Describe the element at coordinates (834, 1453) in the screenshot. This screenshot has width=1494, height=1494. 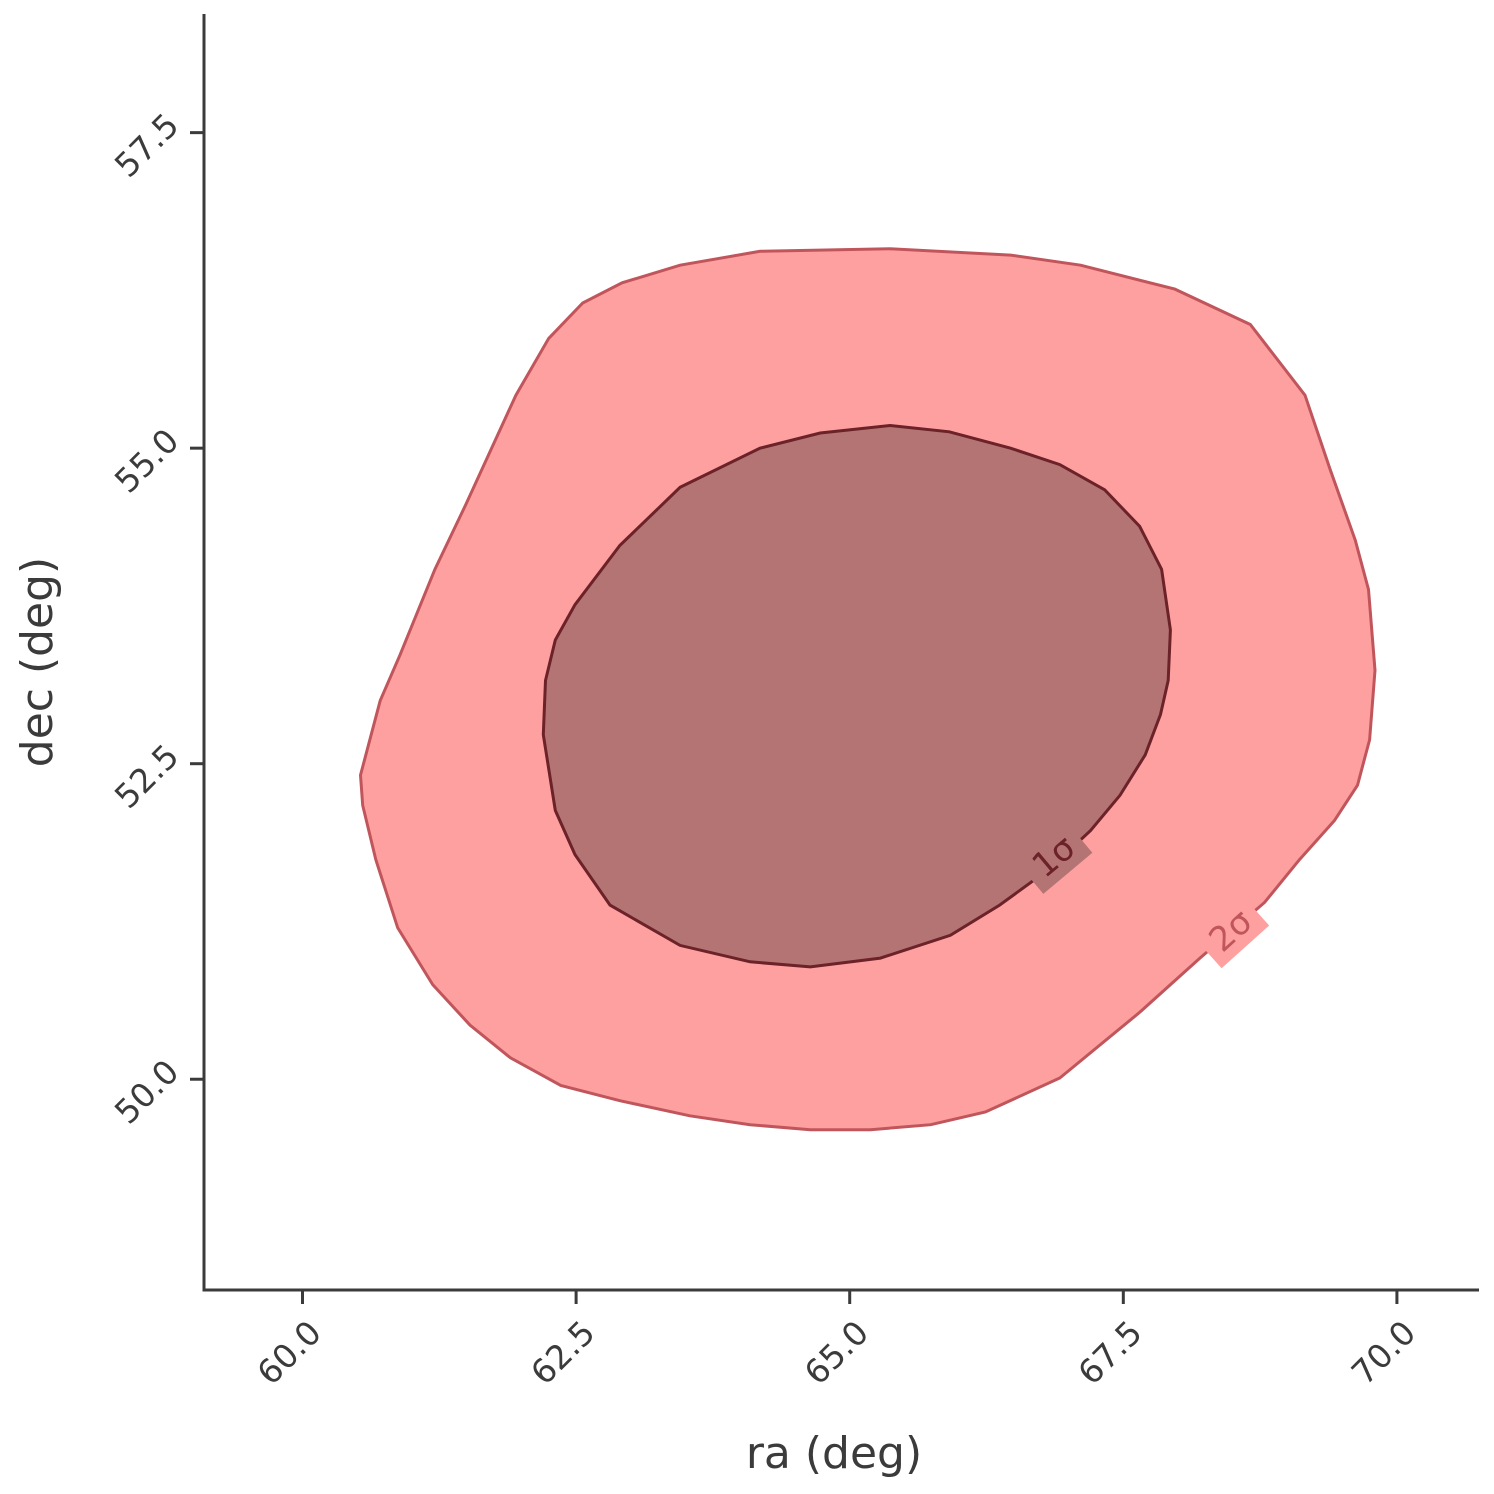
I see `x-axis-title: ra (deg)` at that location.